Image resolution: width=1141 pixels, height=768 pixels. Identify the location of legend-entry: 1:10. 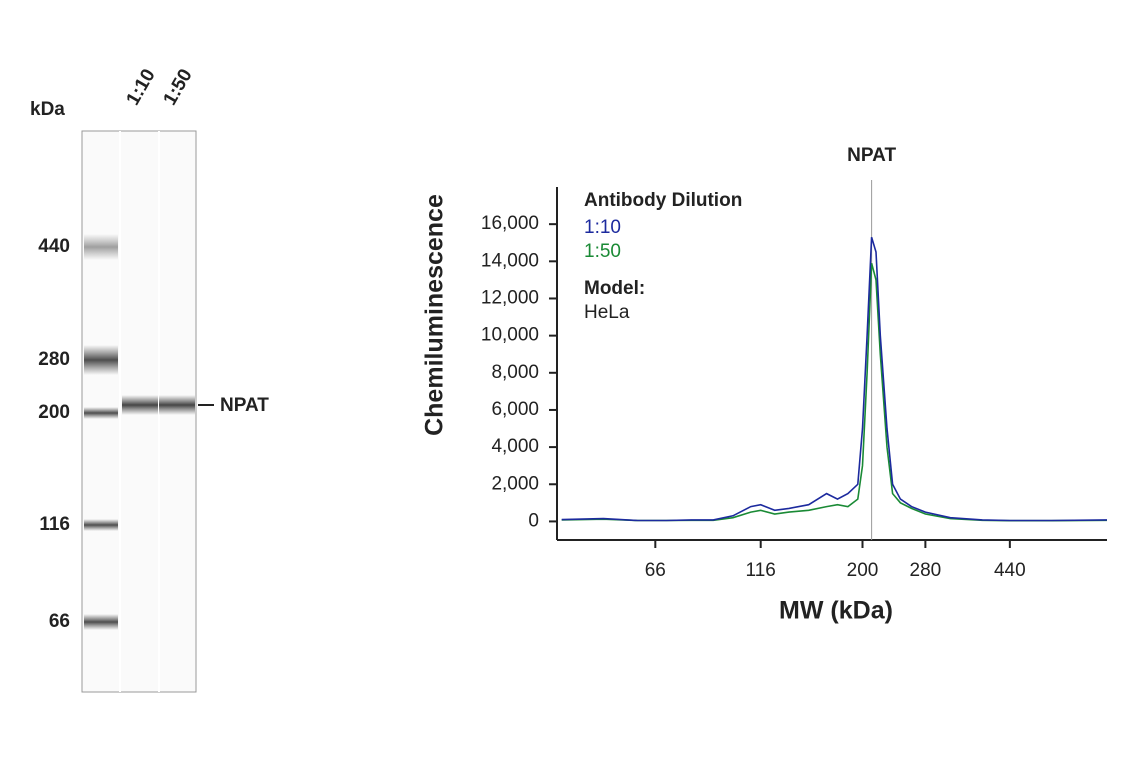
(602, 227).